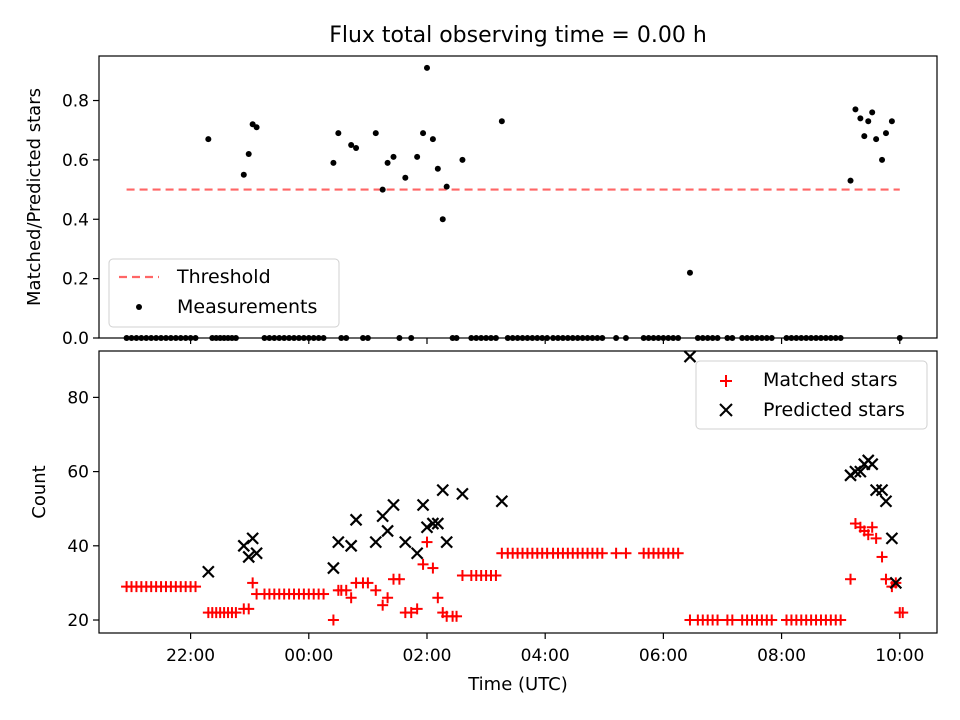 This screenshot has width=960, height=720. Describe the element at coordinates (139, 307) in the screenshot. I see `legend-measurements-swatch` at that location.